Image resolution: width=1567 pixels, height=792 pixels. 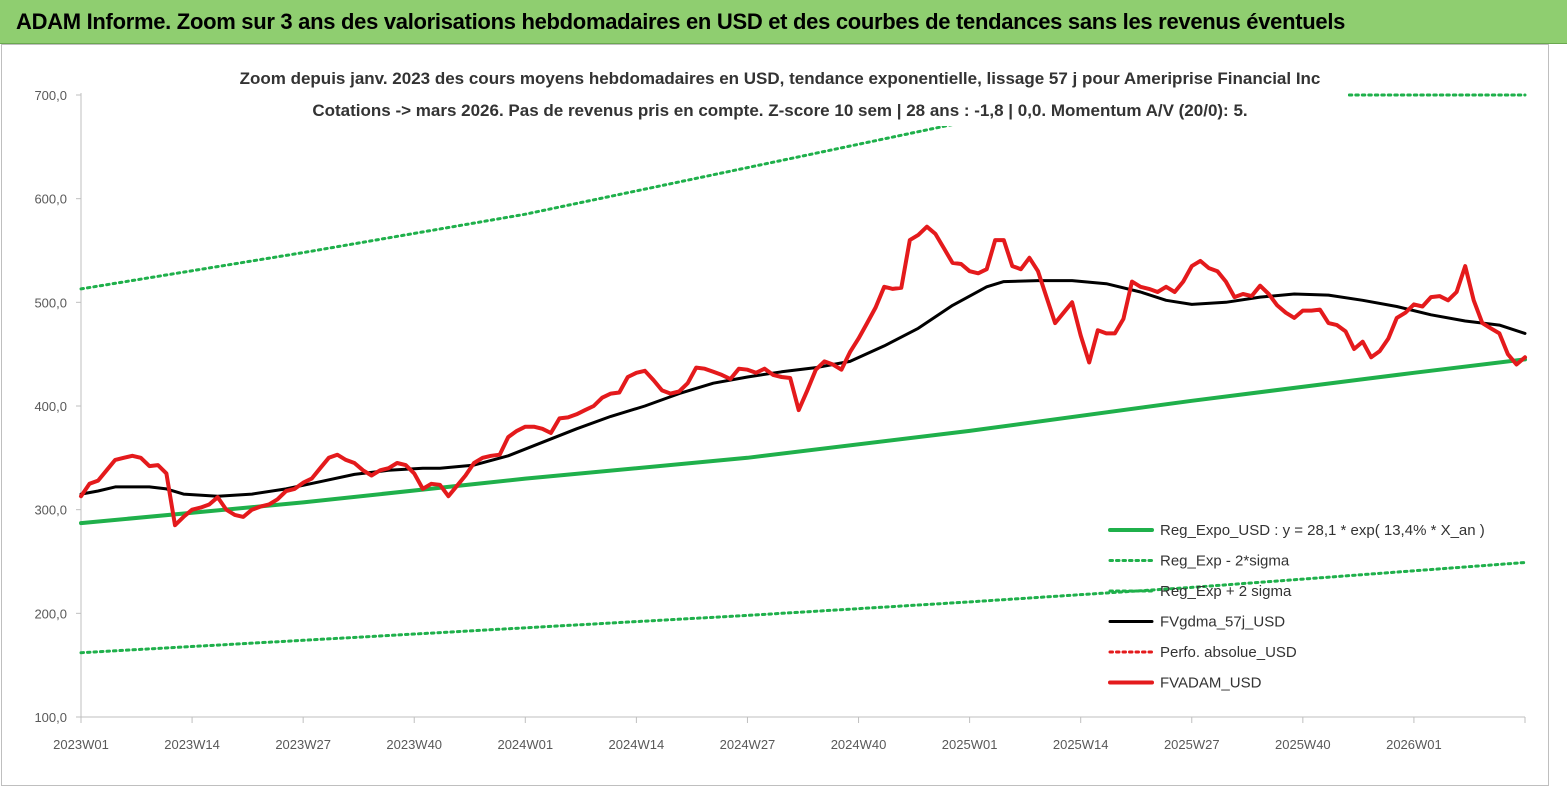 What do you see at coordinates (303, 744) in the screenshot?
I see `x-tick-label: 2023W27` at bounding box center [303, 744].